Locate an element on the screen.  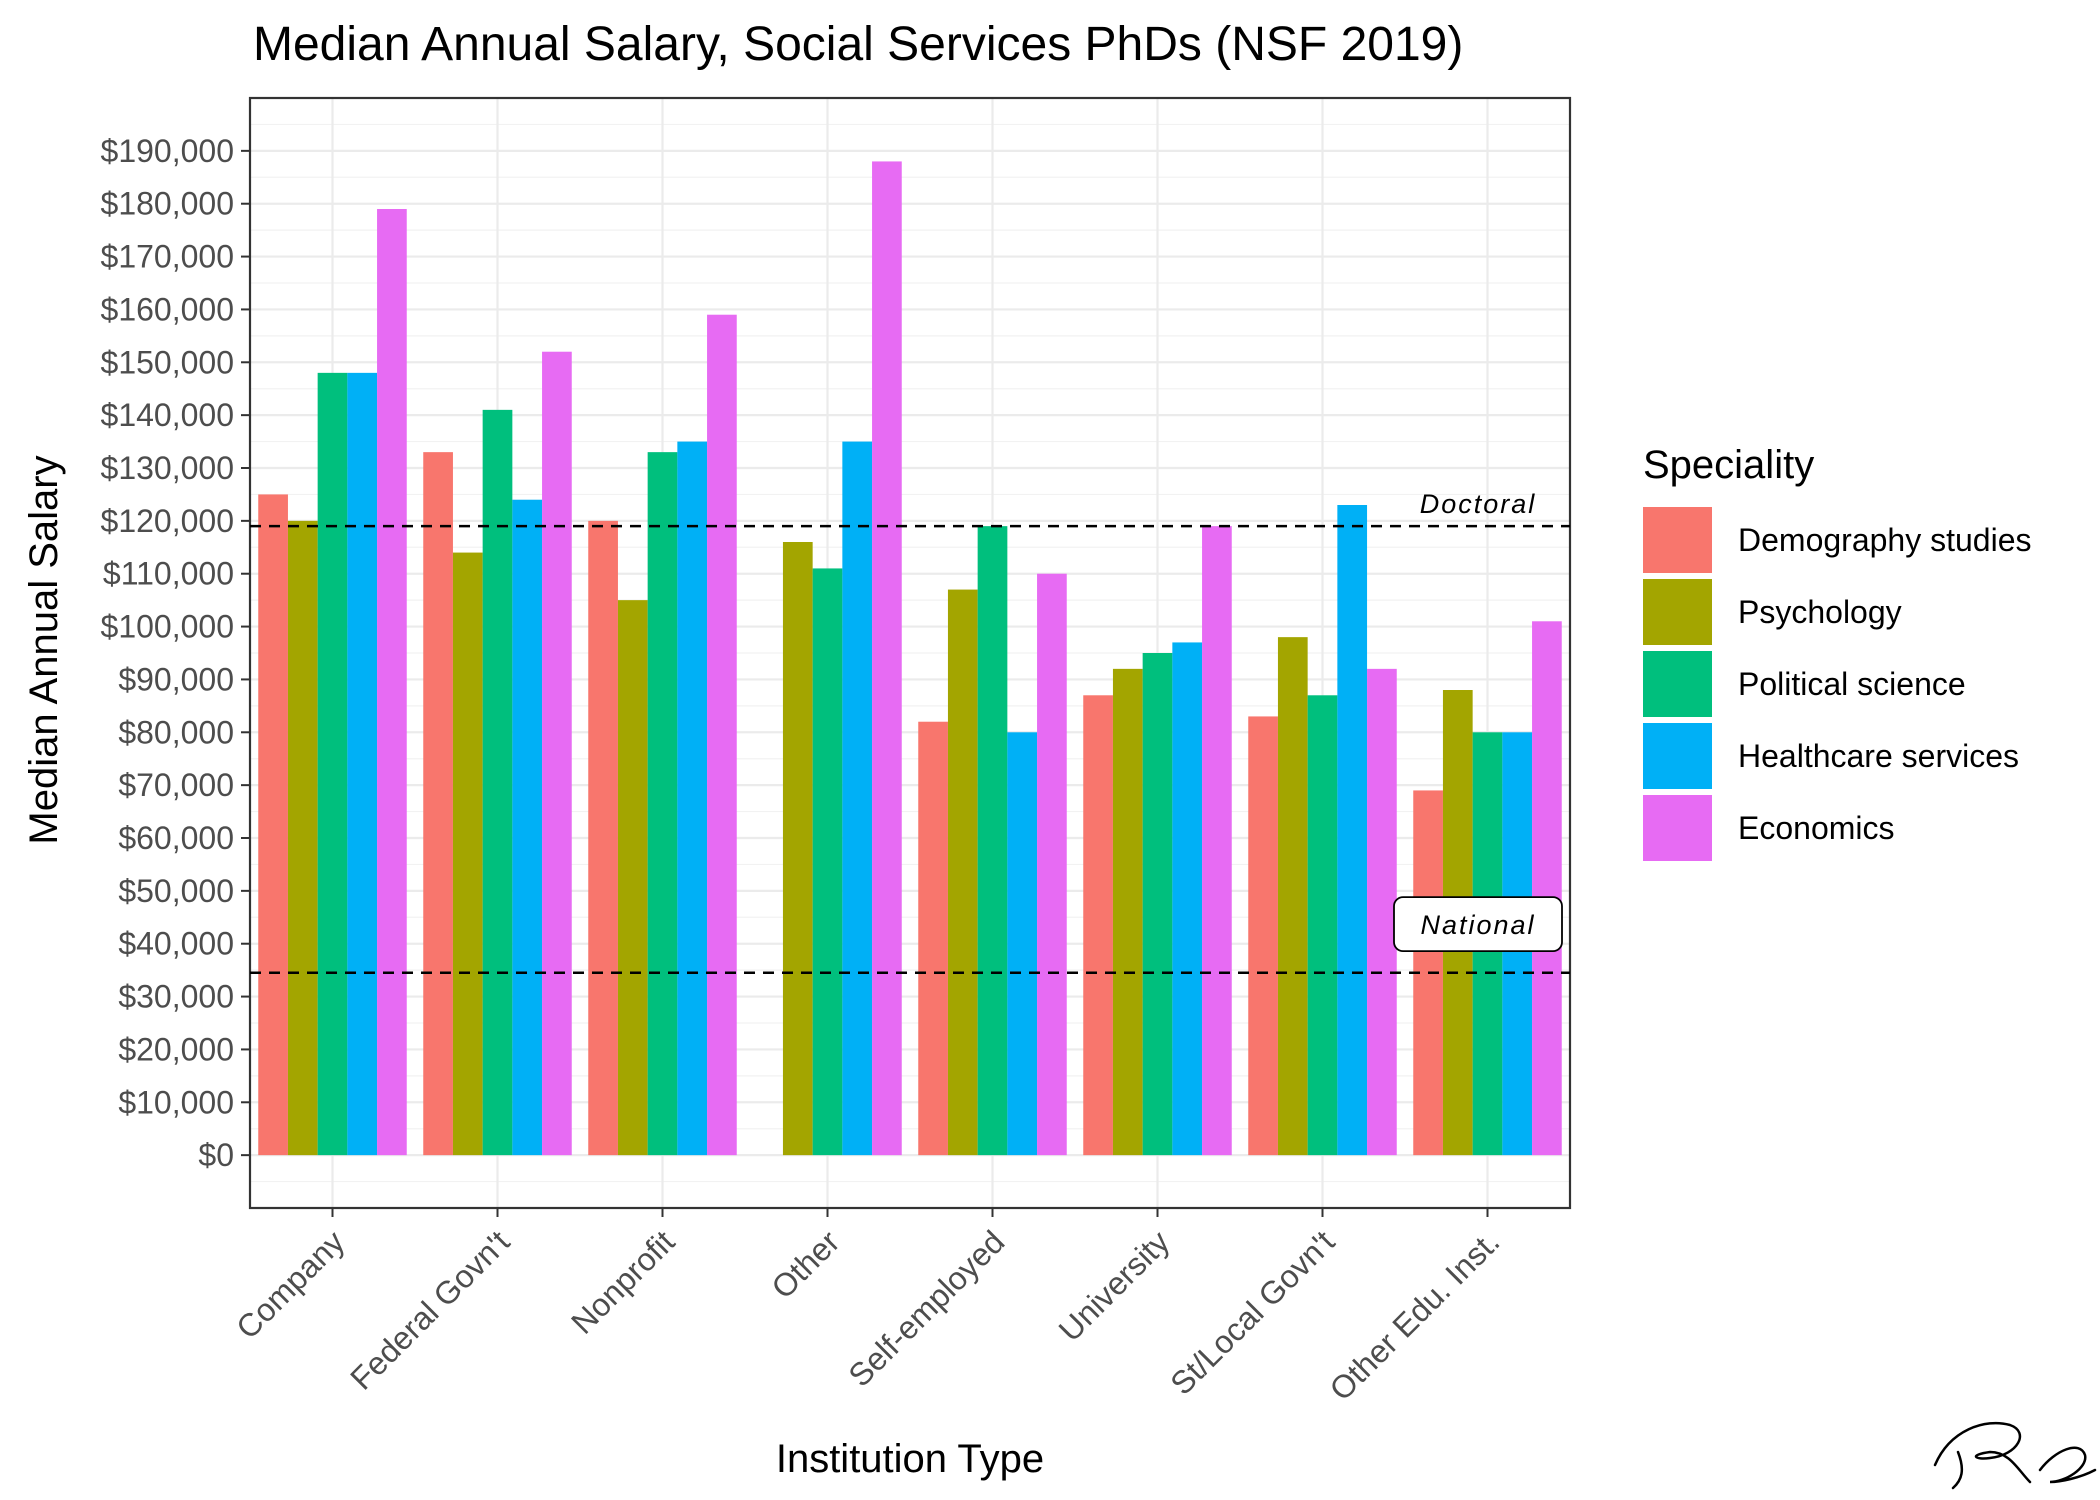
x-tick-label: St/Local Govn't is located at coordinates (1252, 1312).